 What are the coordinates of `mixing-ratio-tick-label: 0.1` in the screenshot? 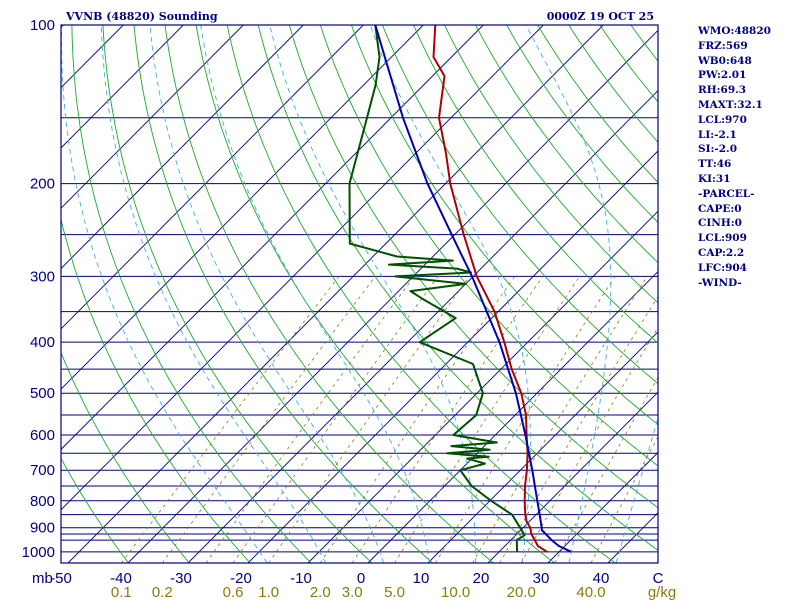 It's located at (121, 592).